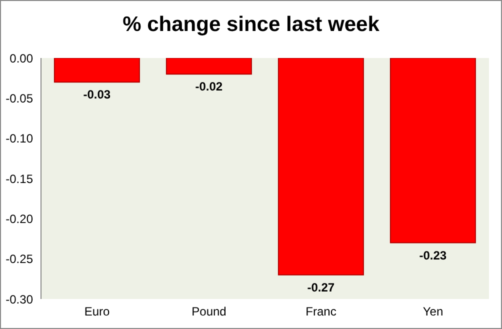 Image resolution: width=502 pixels, height=329 pixels. What do you see at coordinates (433, 255) in the screenshot?
I see `data-label: -0.23` at bounding box center [433, 255].